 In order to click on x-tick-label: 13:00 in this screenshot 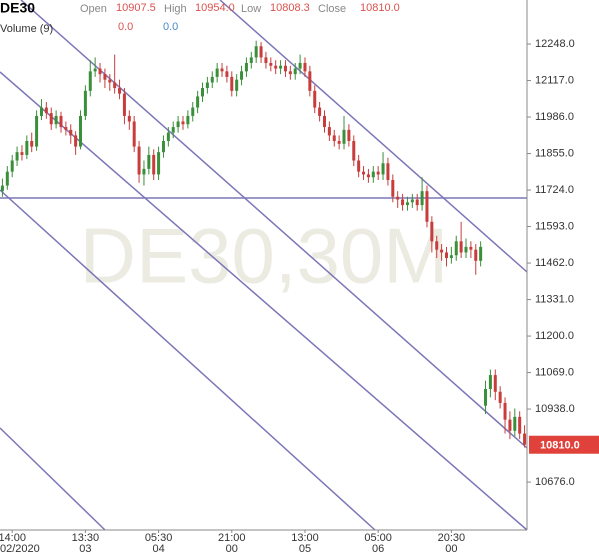, I will do `click(305, 538)`.